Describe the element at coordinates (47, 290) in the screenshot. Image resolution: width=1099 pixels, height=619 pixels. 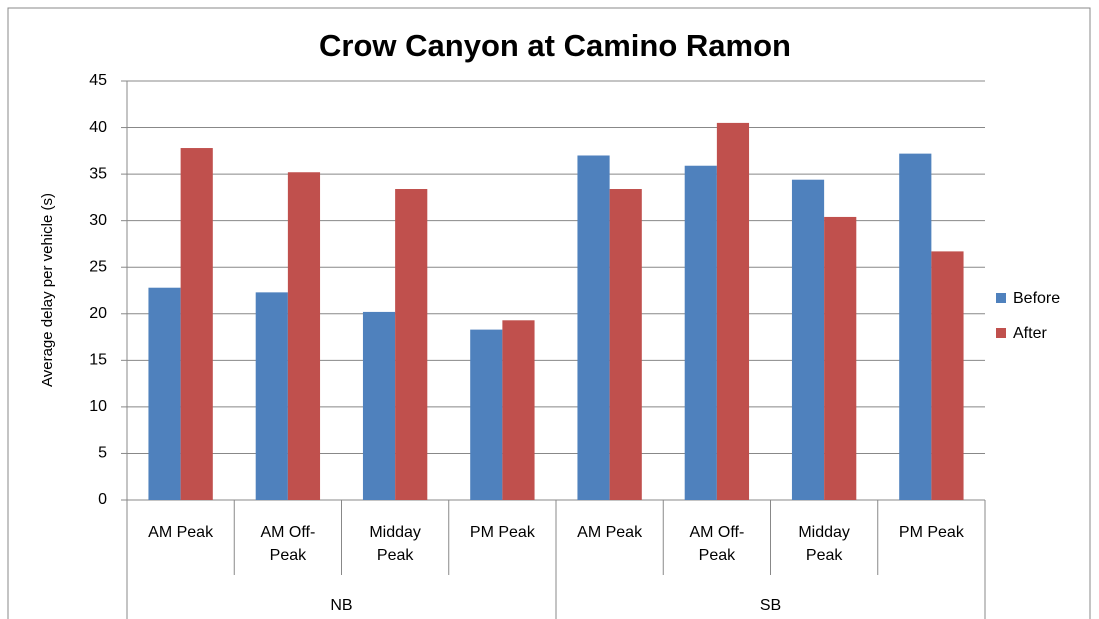
I see `y-axis-label: Average delay per vehicle (s)` at that location.